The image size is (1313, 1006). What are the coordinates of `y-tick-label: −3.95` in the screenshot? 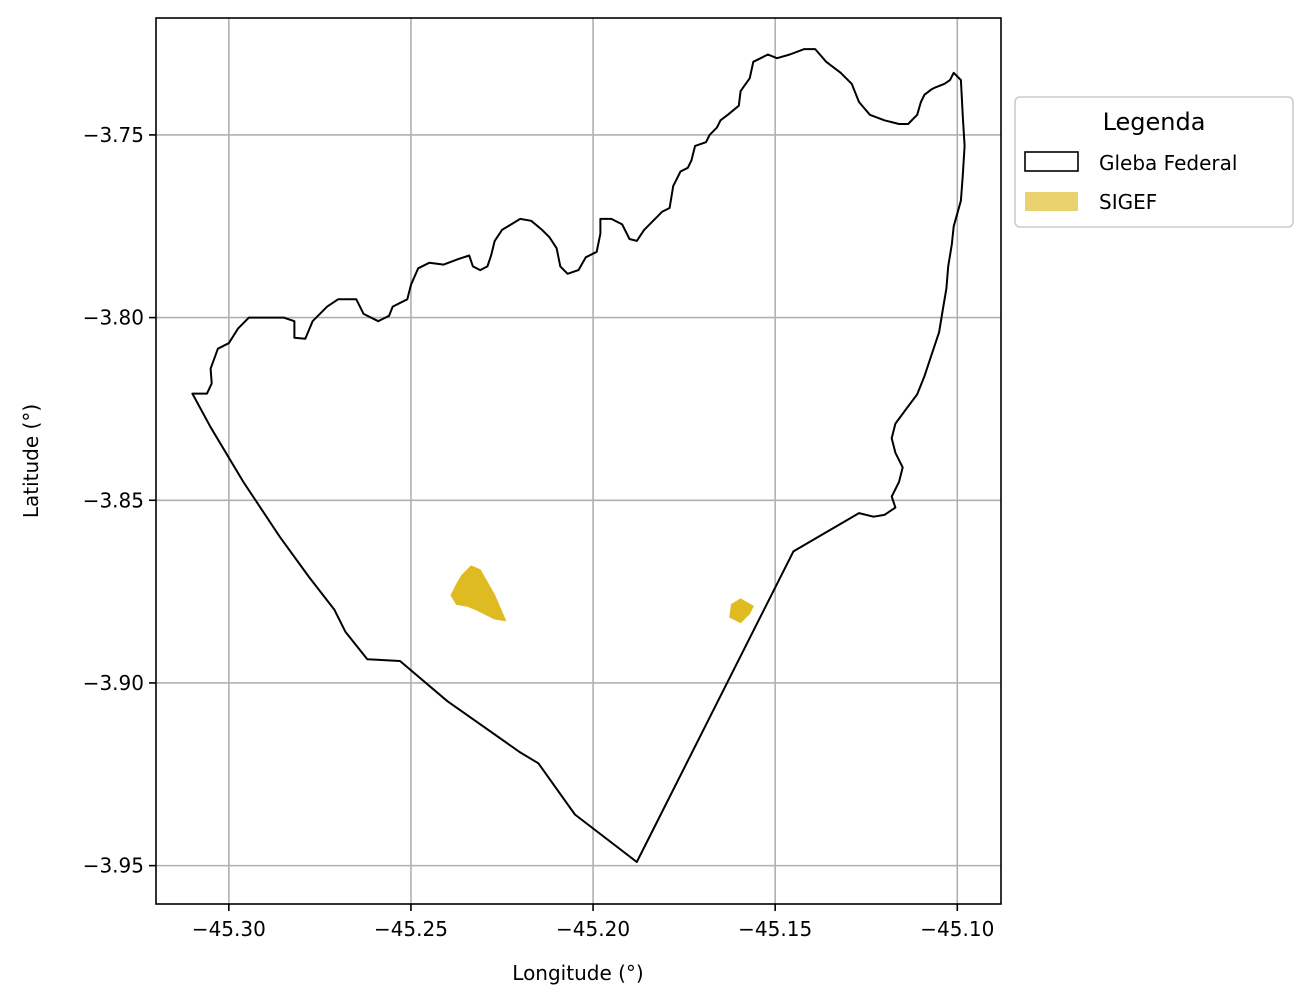 It's located at (113, 866).